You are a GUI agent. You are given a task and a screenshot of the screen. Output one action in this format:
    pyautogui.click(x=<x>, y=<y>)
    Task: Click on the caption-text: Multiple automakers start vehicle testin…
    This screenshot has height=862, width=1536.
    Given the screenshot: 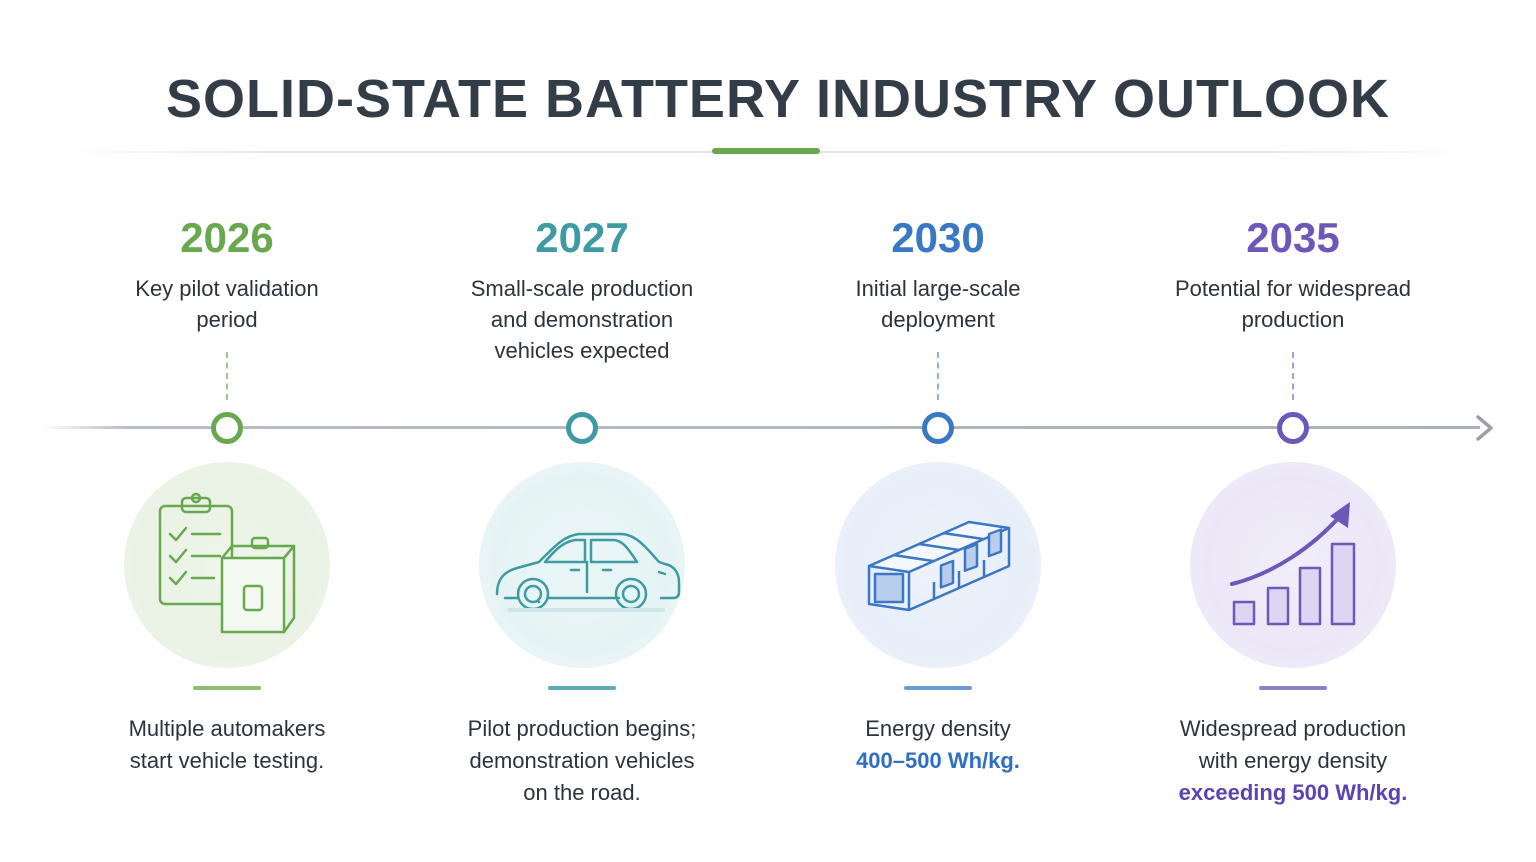 What is the action you would take?
    pyautogui.click(x=227, y=744)
    